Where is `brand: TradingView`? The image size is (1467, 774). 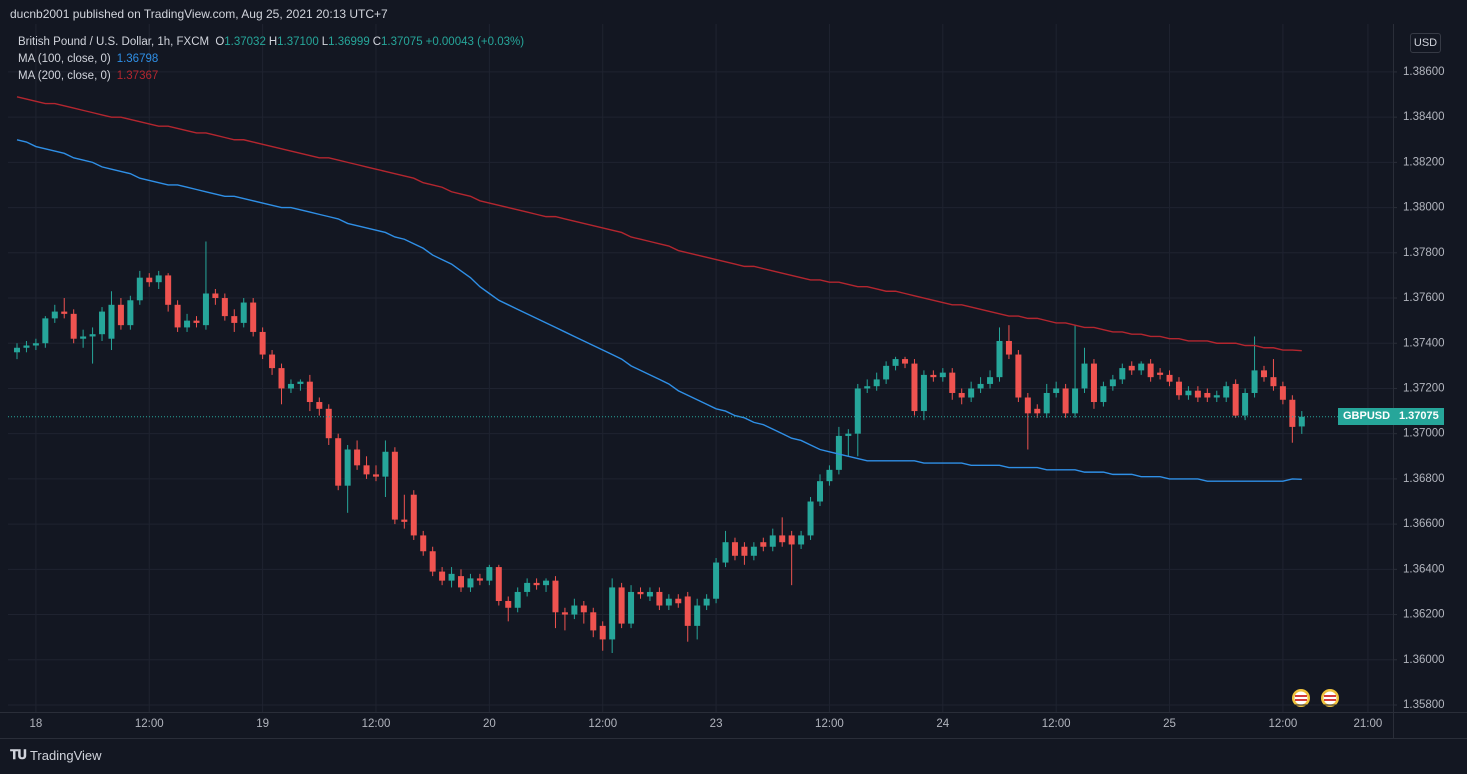 brand: TradingView is located at coordinates (65, 755).